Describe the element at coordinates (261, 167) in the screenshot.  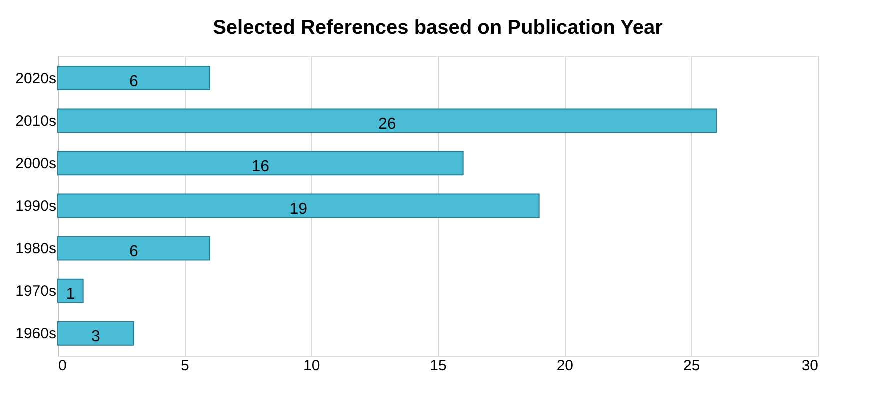
I see `data-label: 16` at that location.